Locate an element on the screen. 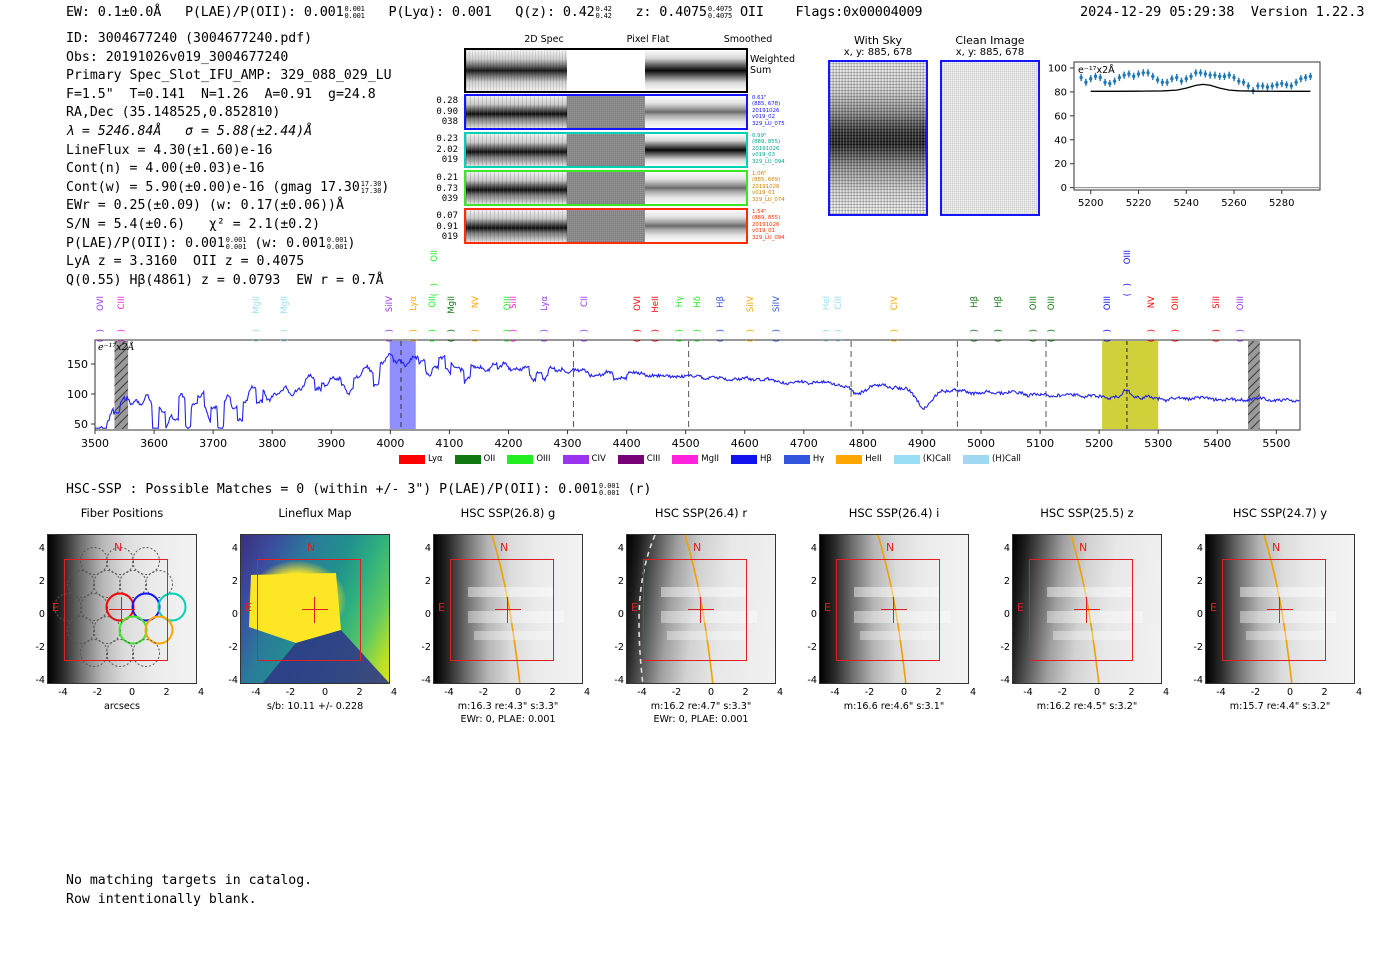 The width and height of the screenshot is (1400, 953). svg-text: 3800 is located at coordinates (272, 443).